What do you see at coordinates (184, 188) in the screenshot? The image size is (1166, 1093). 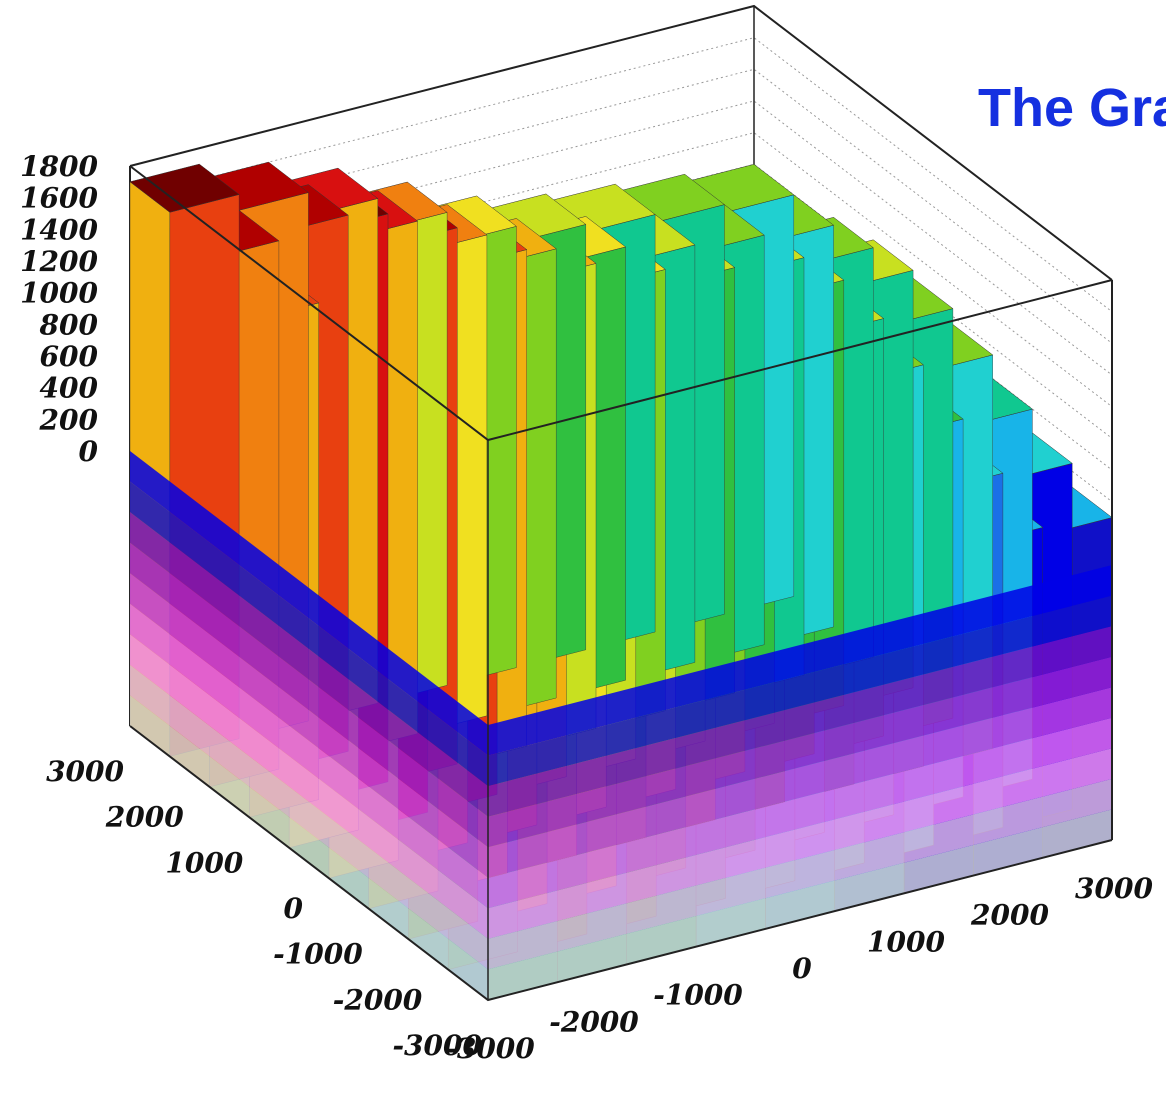 I see `bar-top` at bounding box center [184, 188].